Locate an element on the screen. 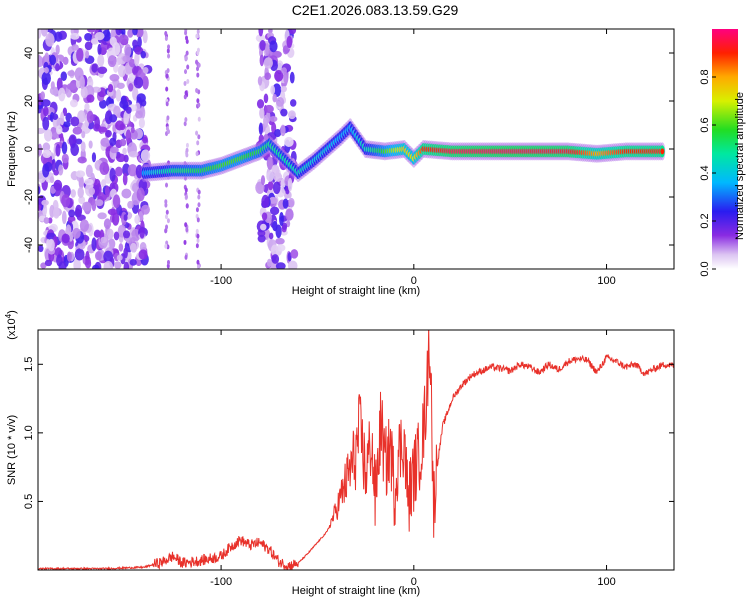  colorbar-tick-label: 0.2 is located at coordinates (705, 220).